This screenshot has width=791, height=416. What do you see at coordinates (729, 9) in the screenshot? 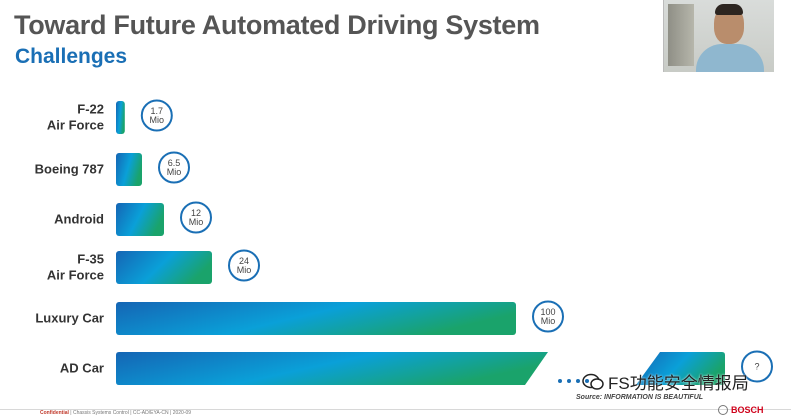
I see `presenter-hair` at bounding box center [729, 9].